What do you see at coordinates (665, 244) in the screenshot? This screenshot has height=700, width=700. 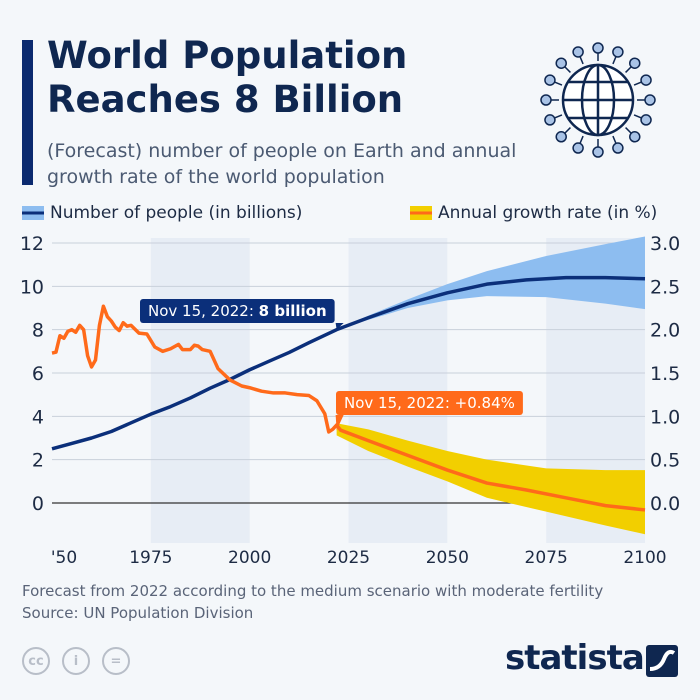 I see `y-right-tick-label: 3.0` at bounding box center [665, 244].